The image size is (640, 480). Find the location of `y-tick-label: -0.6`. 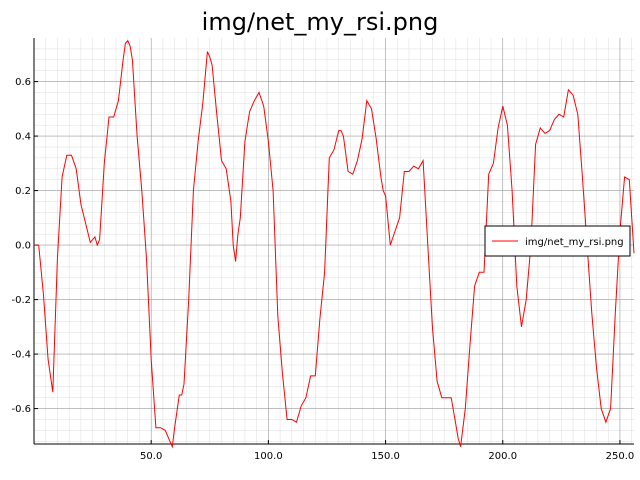

y-tick-label: -0.6 is located at coordinates (21, 409).